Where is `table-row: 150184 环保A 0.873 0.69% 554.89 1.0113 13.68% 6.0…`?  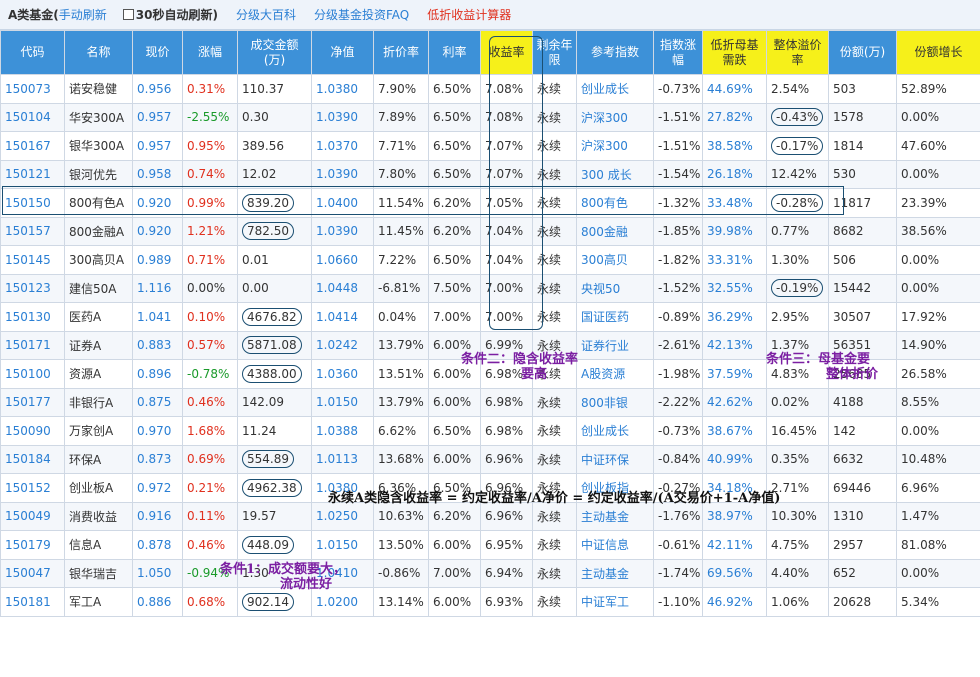
table-row: 150184 环保A 0.873 0.69% 554.89 1.0113 13.68% 6.0… is located at coordinates (490, 459).